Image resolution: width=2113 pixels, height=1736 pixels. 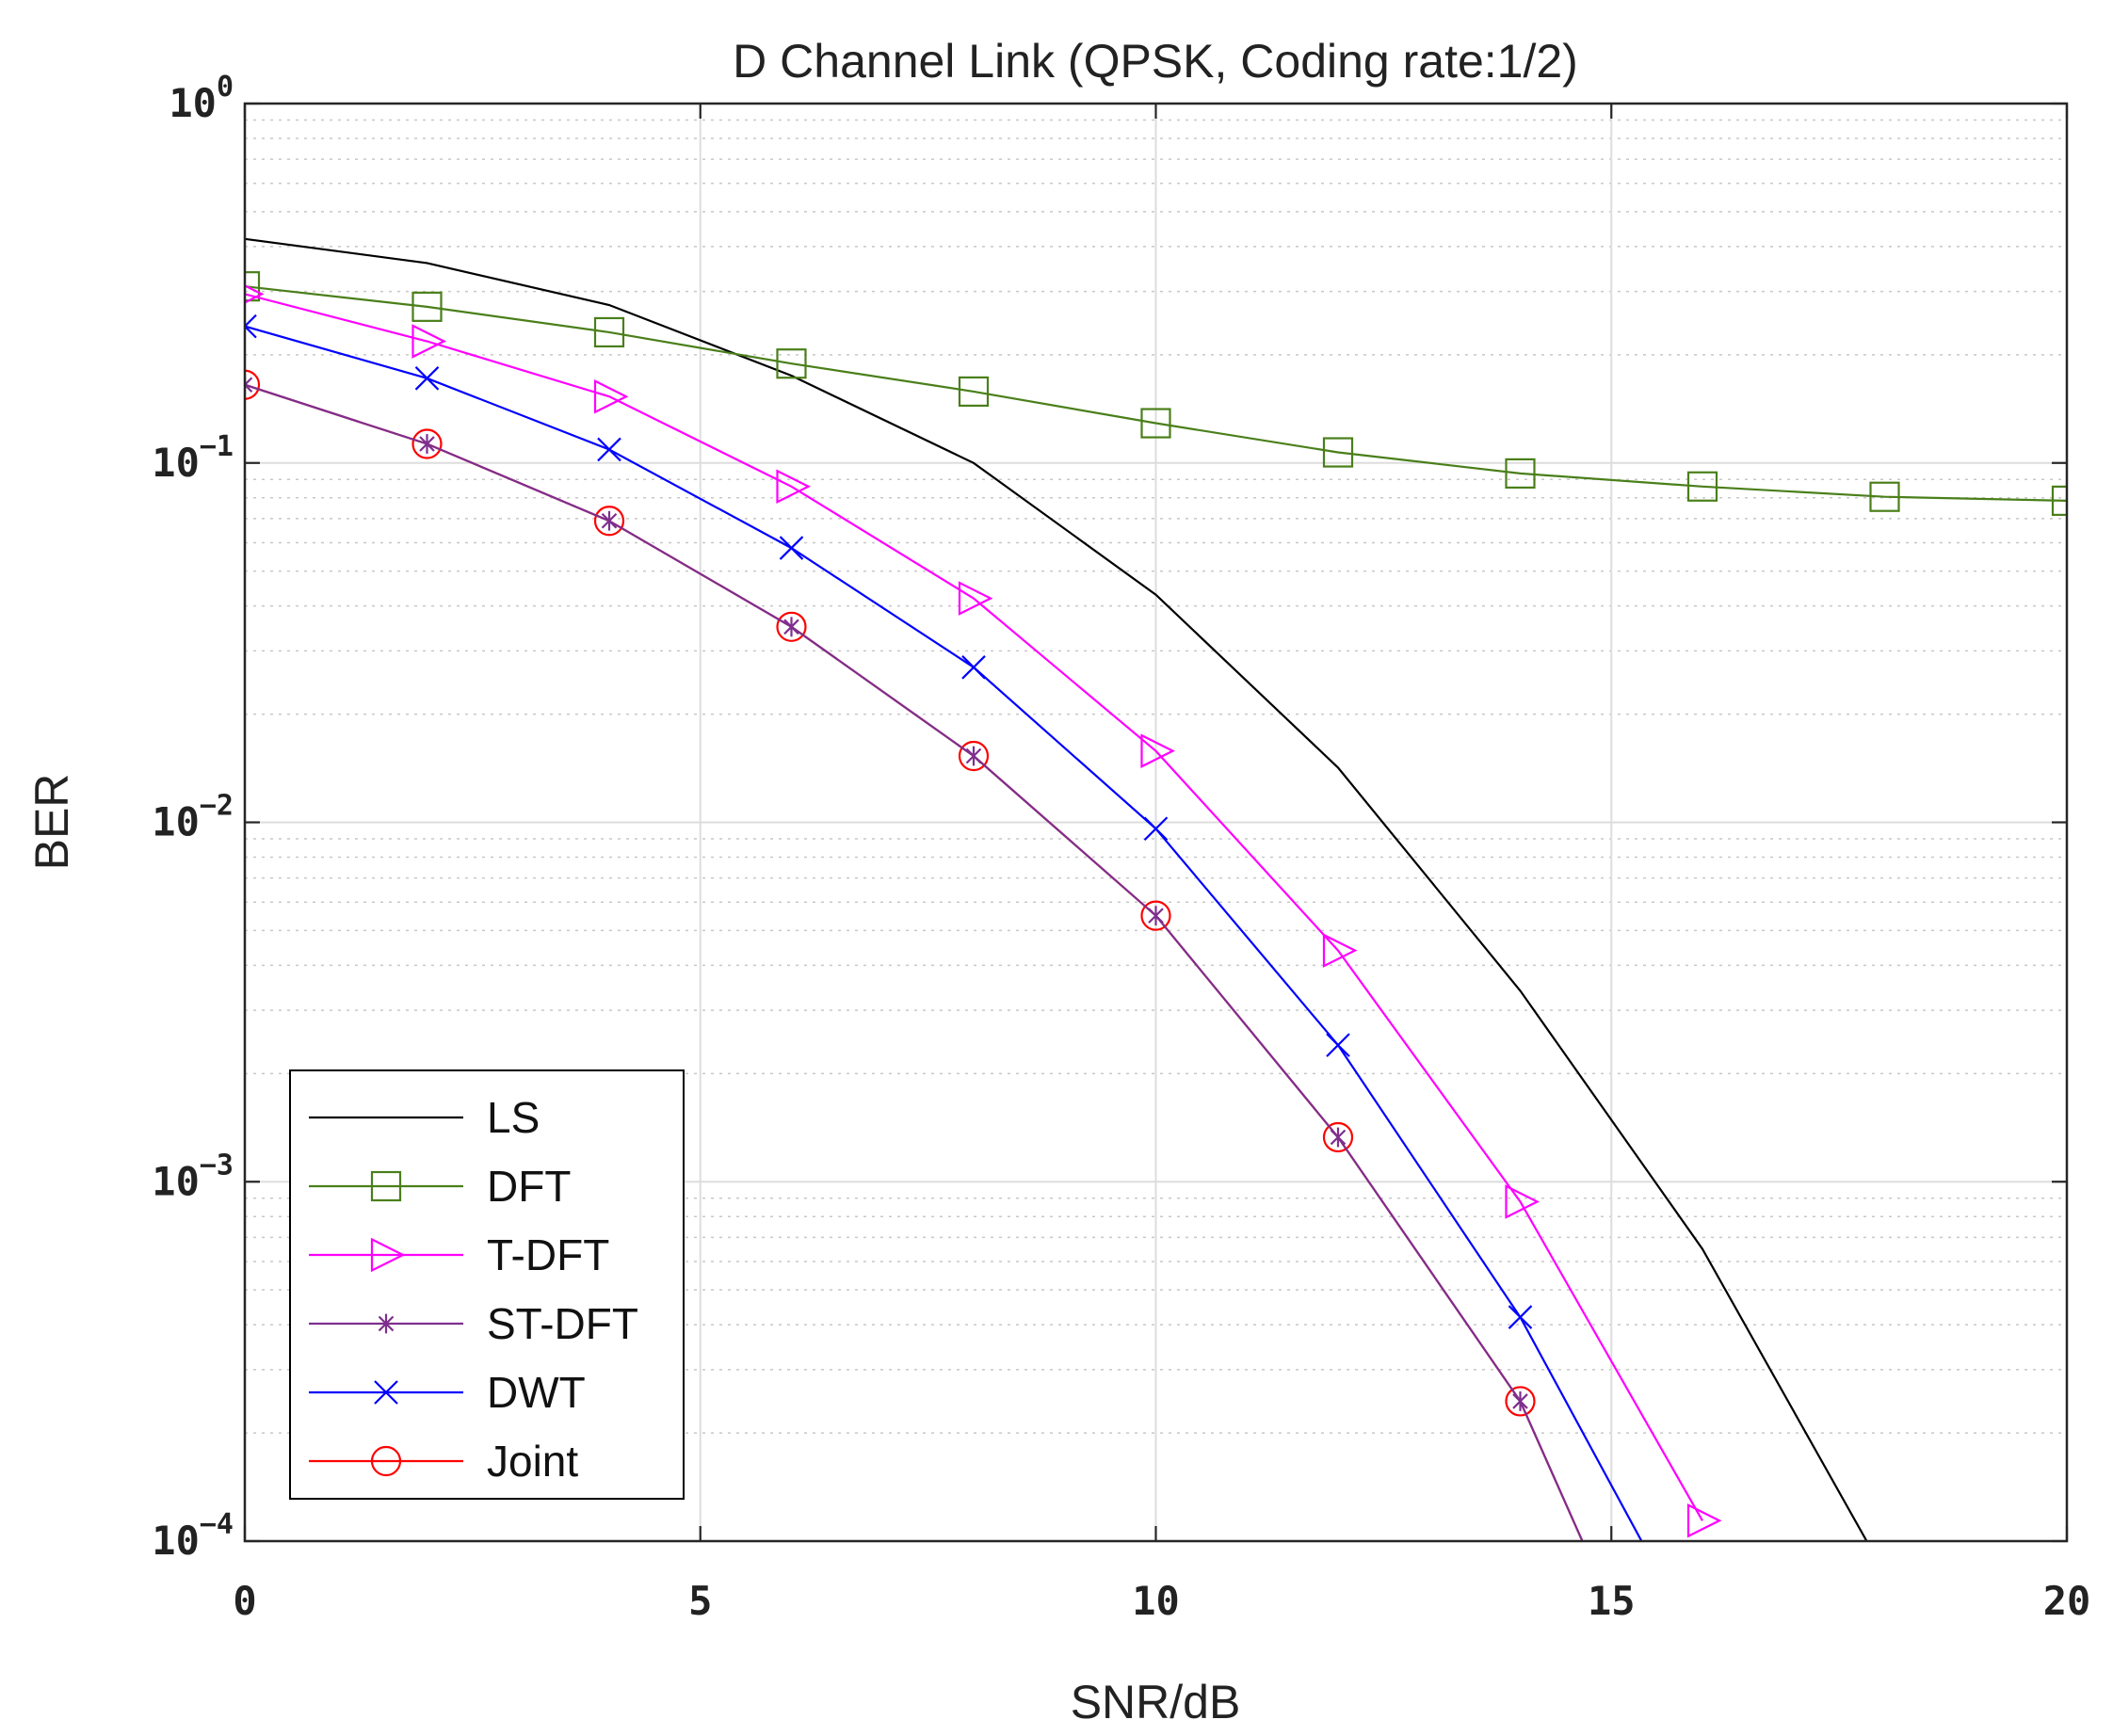 What do you see at coordinates (193, 817) in the screenshot?
I see `y-tick-label: 10⁻²` at bounding box center [193, 817].